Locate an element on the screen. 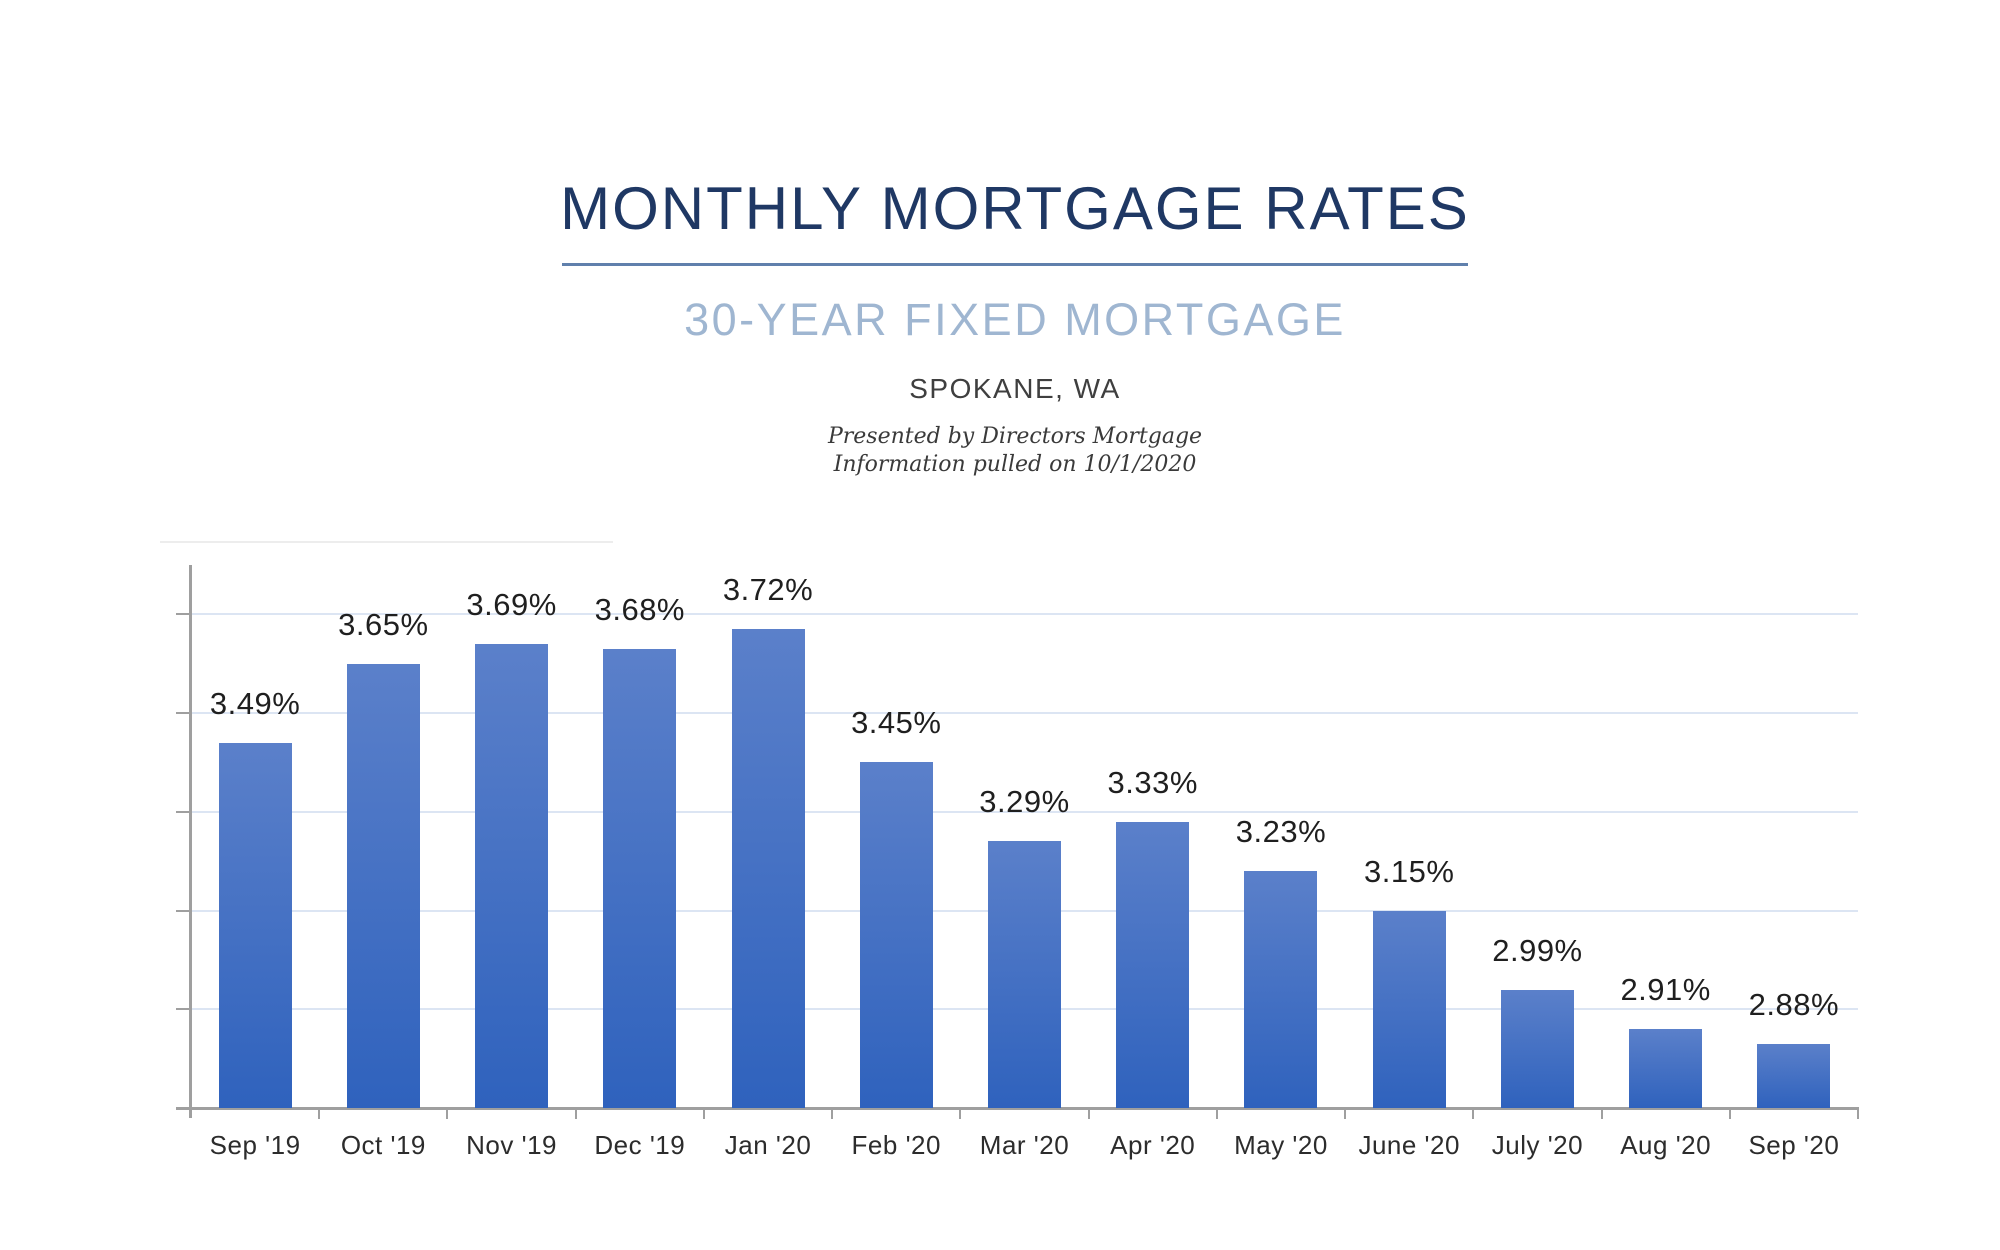  bar-value-label: 3.68% is located at coordinates (639, 609).